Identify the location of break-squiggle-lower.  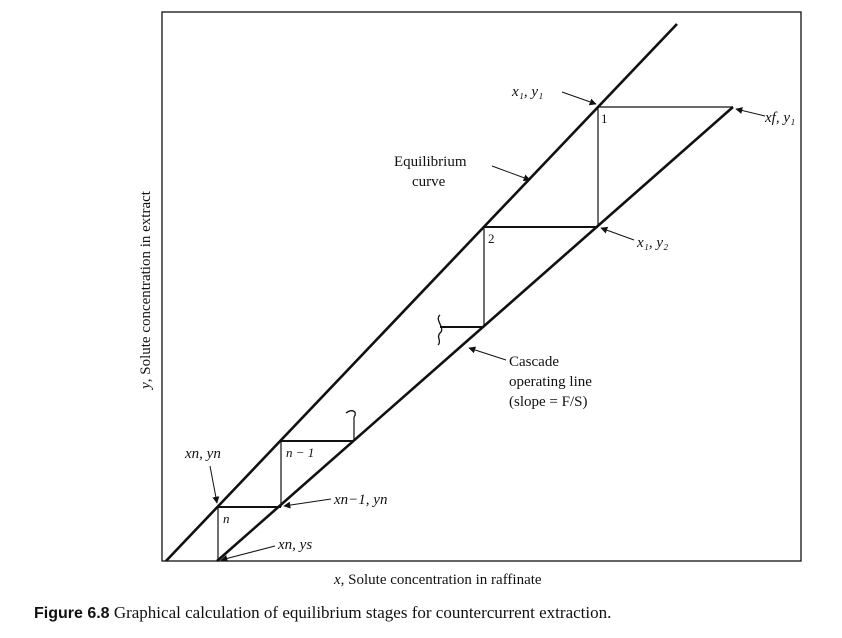
(350, 414).